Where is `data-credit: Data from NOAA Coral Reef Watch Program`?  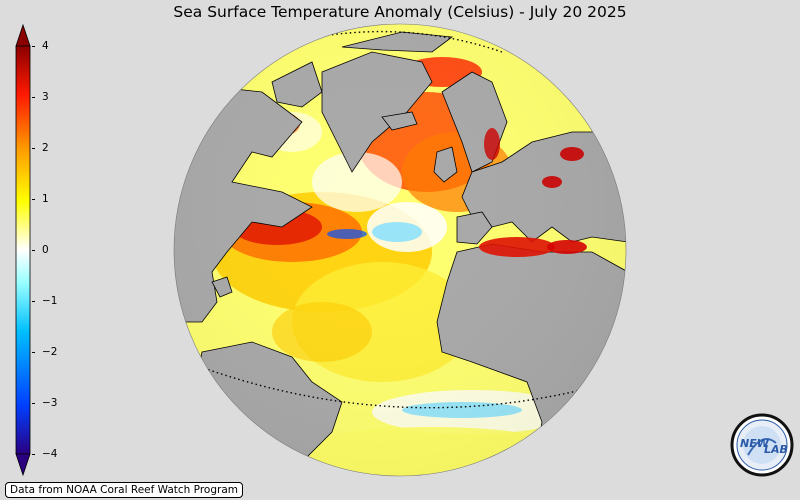
data-credit: Data from NOAA Coral Reef Watch Program is located at coordinates (124, 490).